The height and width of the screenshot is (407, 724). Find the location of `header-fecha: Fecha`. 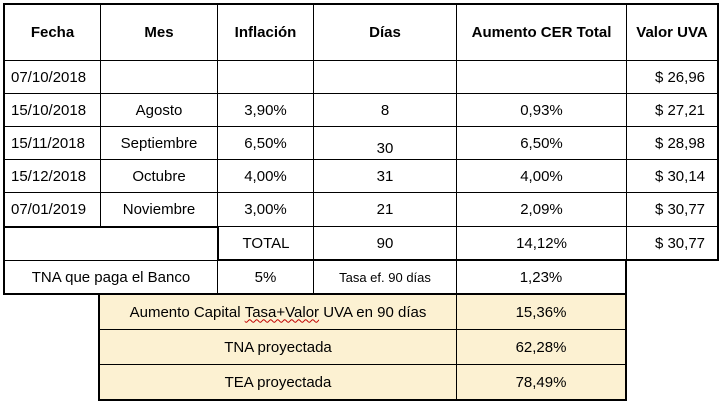

header-fecha: Fecha is located at coordinates (52, 32).